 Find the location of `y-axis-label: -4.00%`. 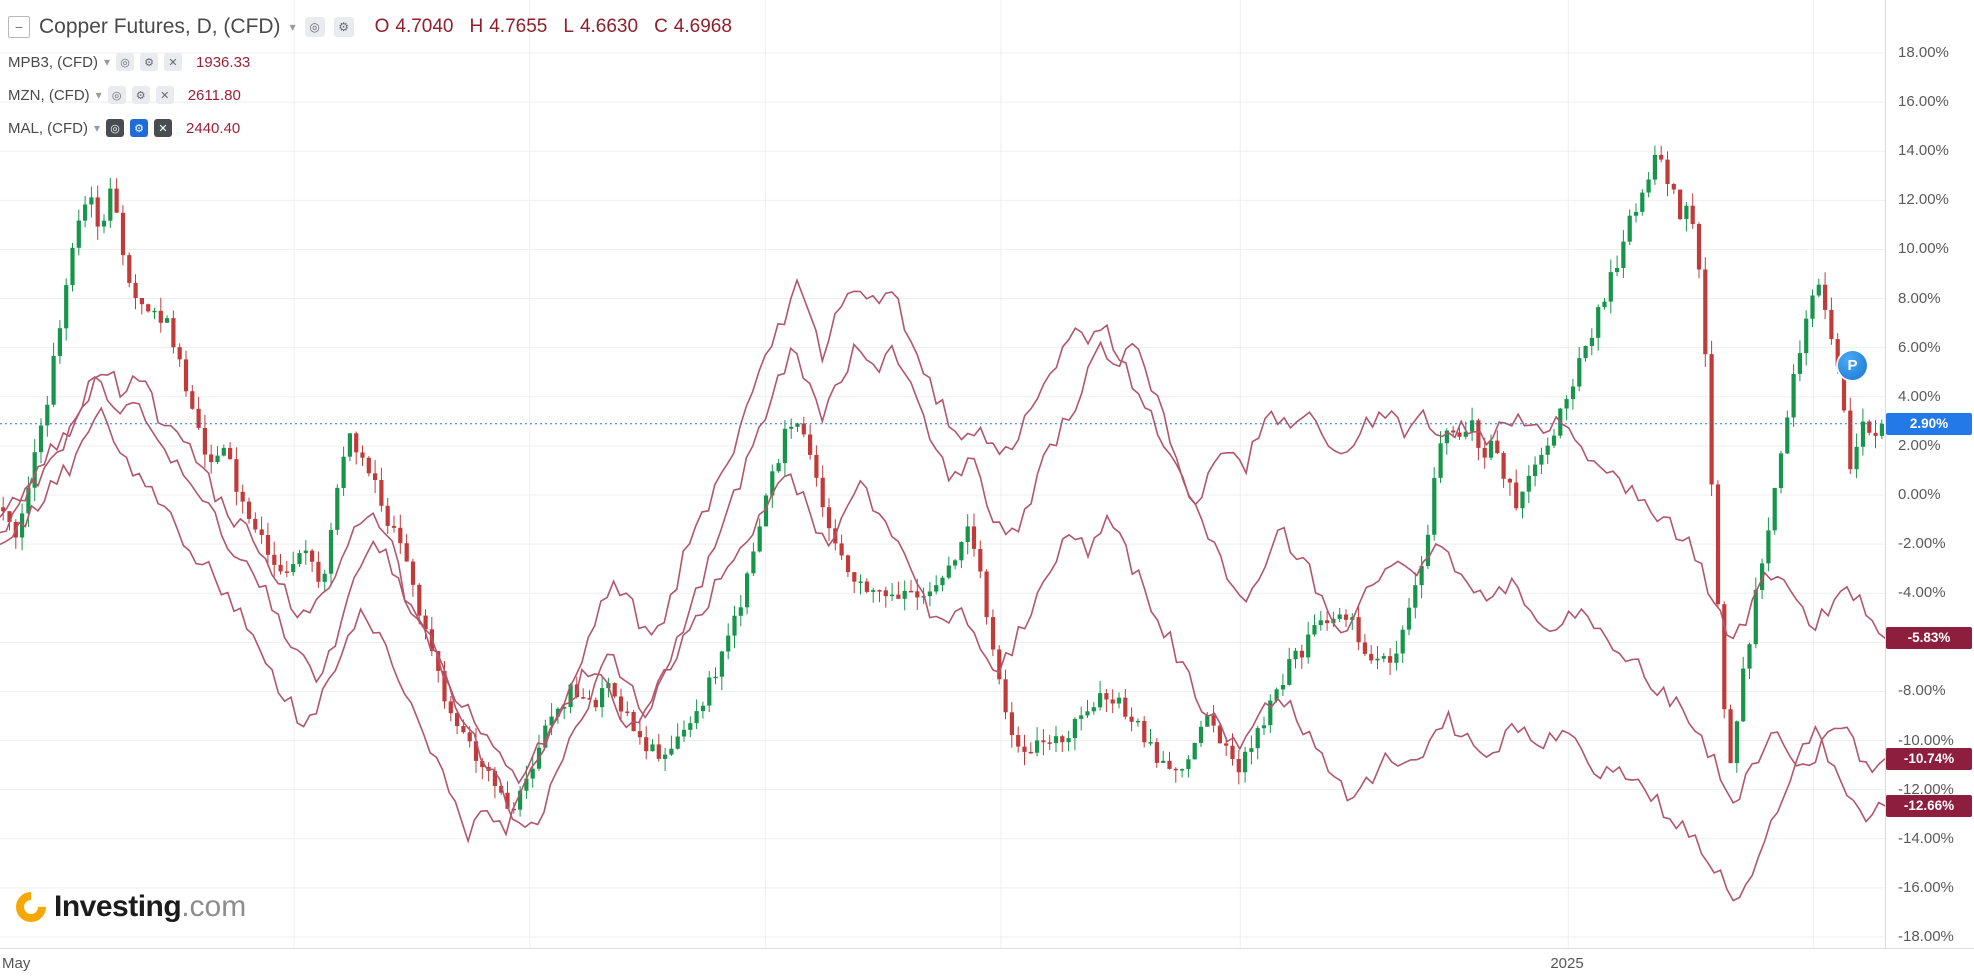

y-axis-label: -4.00% is located at coordinates (1922, 593).